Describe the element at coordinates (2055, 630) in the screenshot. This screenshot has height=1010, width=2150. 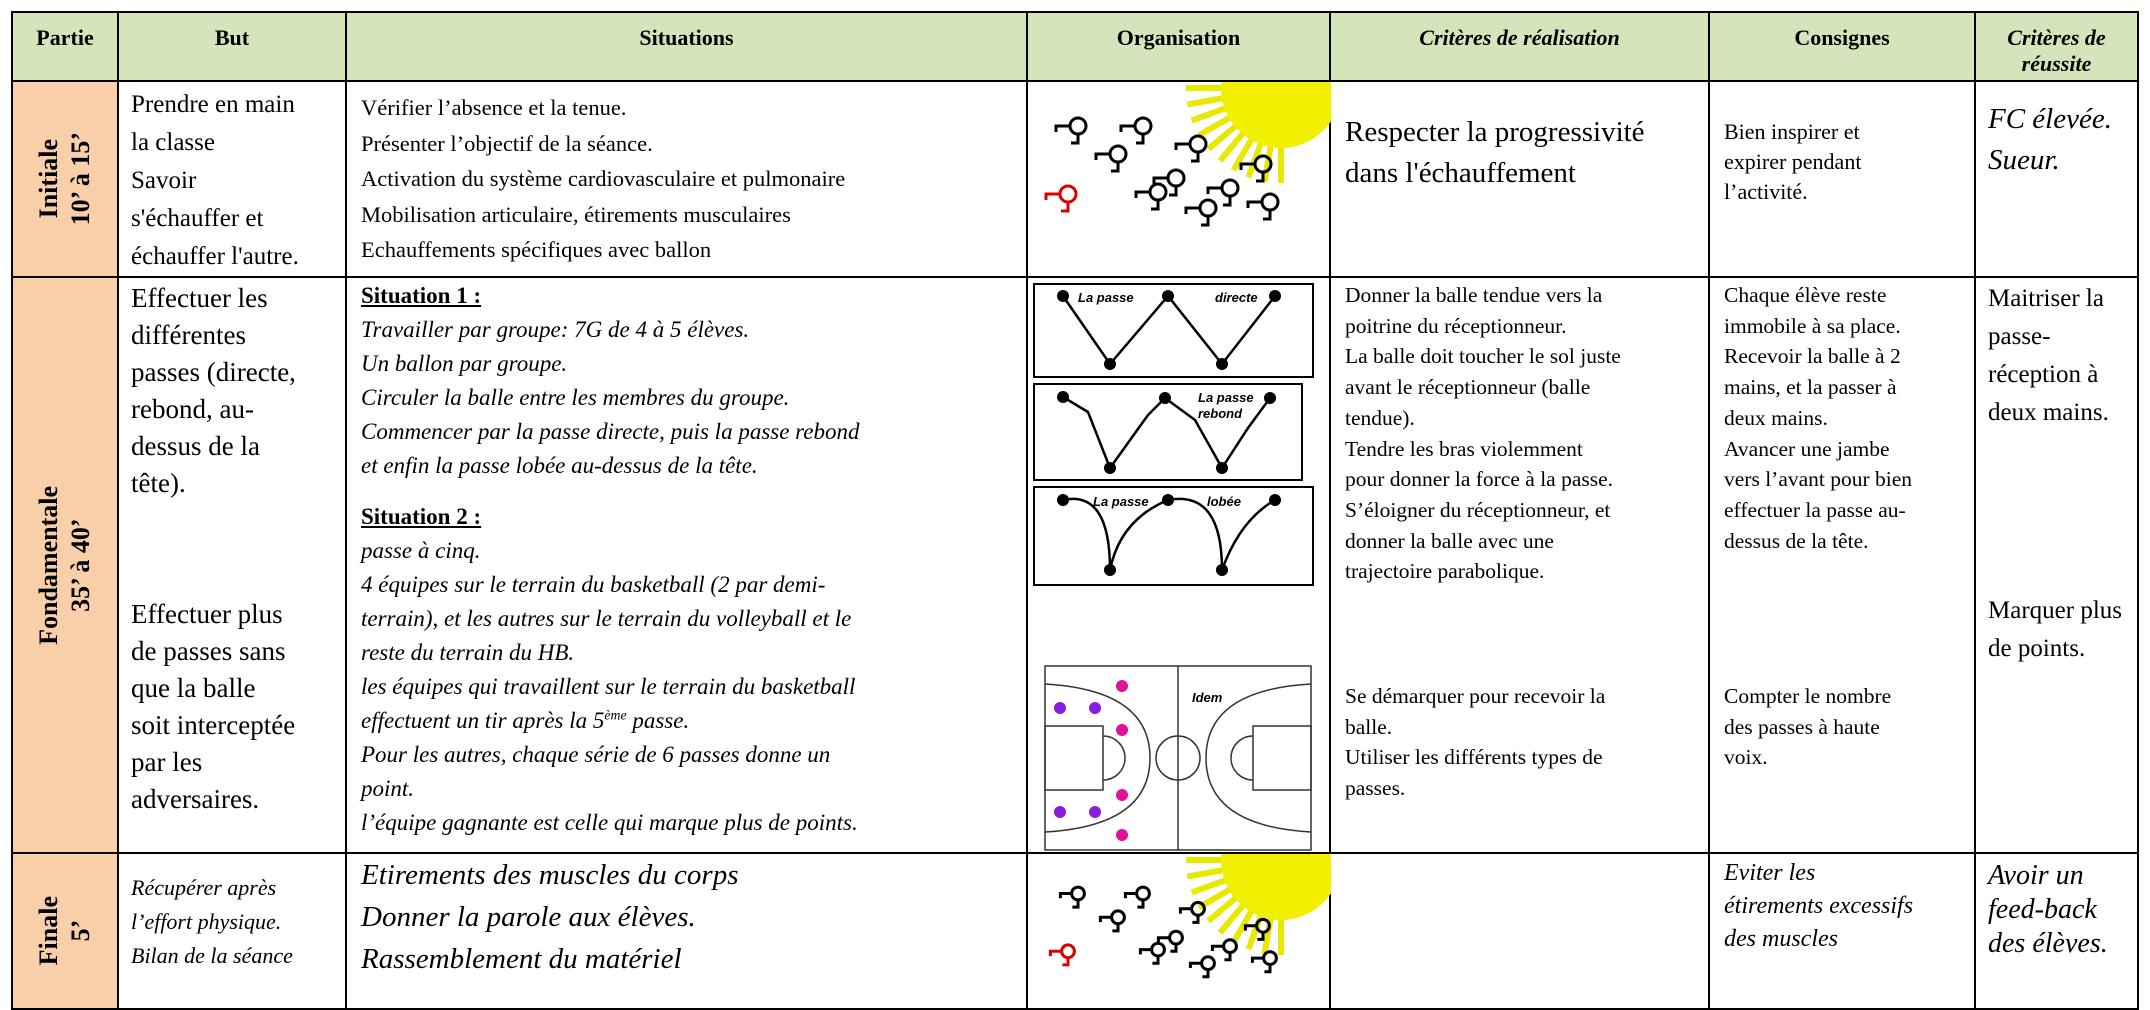
I see `text-block: Marquer plus de points.` at that location.